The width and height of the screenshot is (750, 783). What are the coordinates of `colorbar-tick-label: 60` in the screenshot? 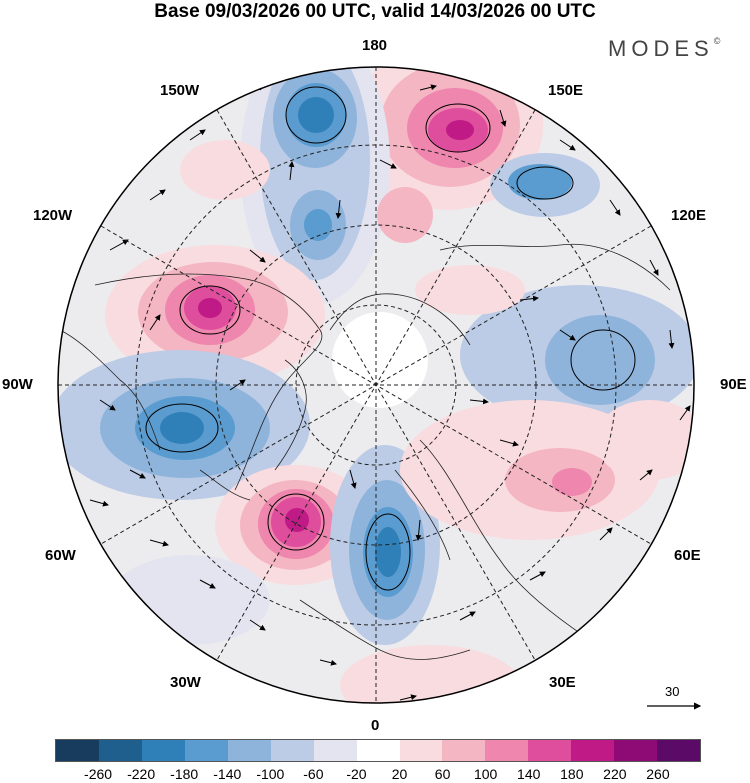 It's located at (442, 774).